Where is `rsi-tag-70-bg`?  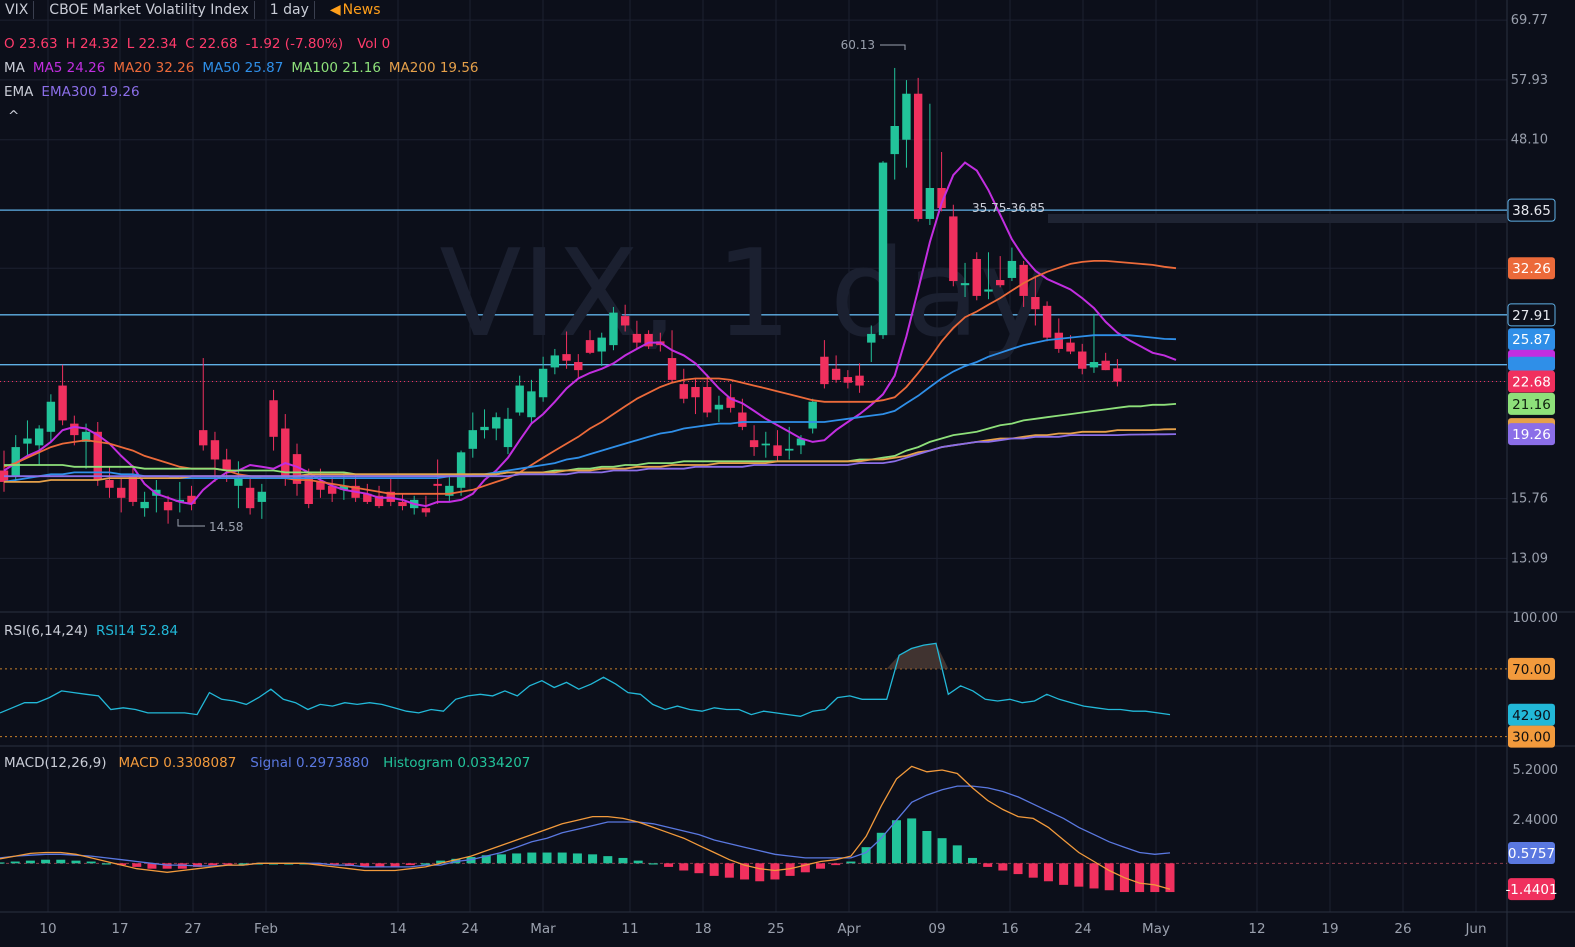
rsi-tag-70-bg is located at coordinates (1531, 668).